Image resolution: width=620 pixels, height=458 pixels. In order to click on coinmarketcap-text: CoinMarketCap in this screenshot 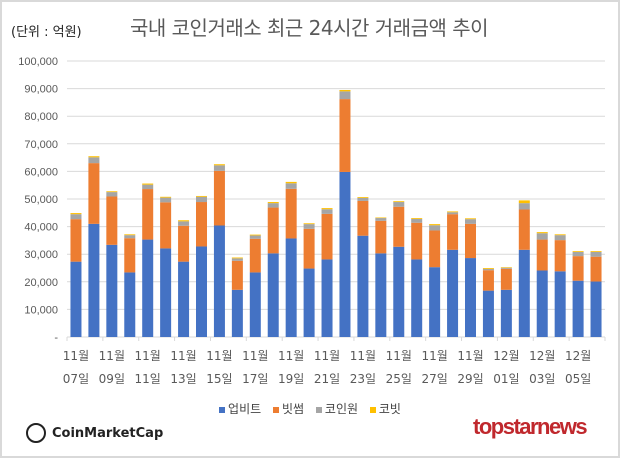, I will do `click(108, 433)`.